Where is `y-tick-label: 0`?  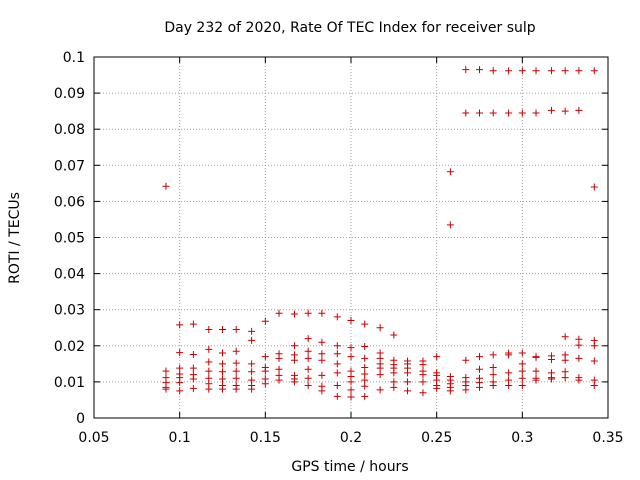 y-tick-label: 0 is located at coordinates (80, 419).